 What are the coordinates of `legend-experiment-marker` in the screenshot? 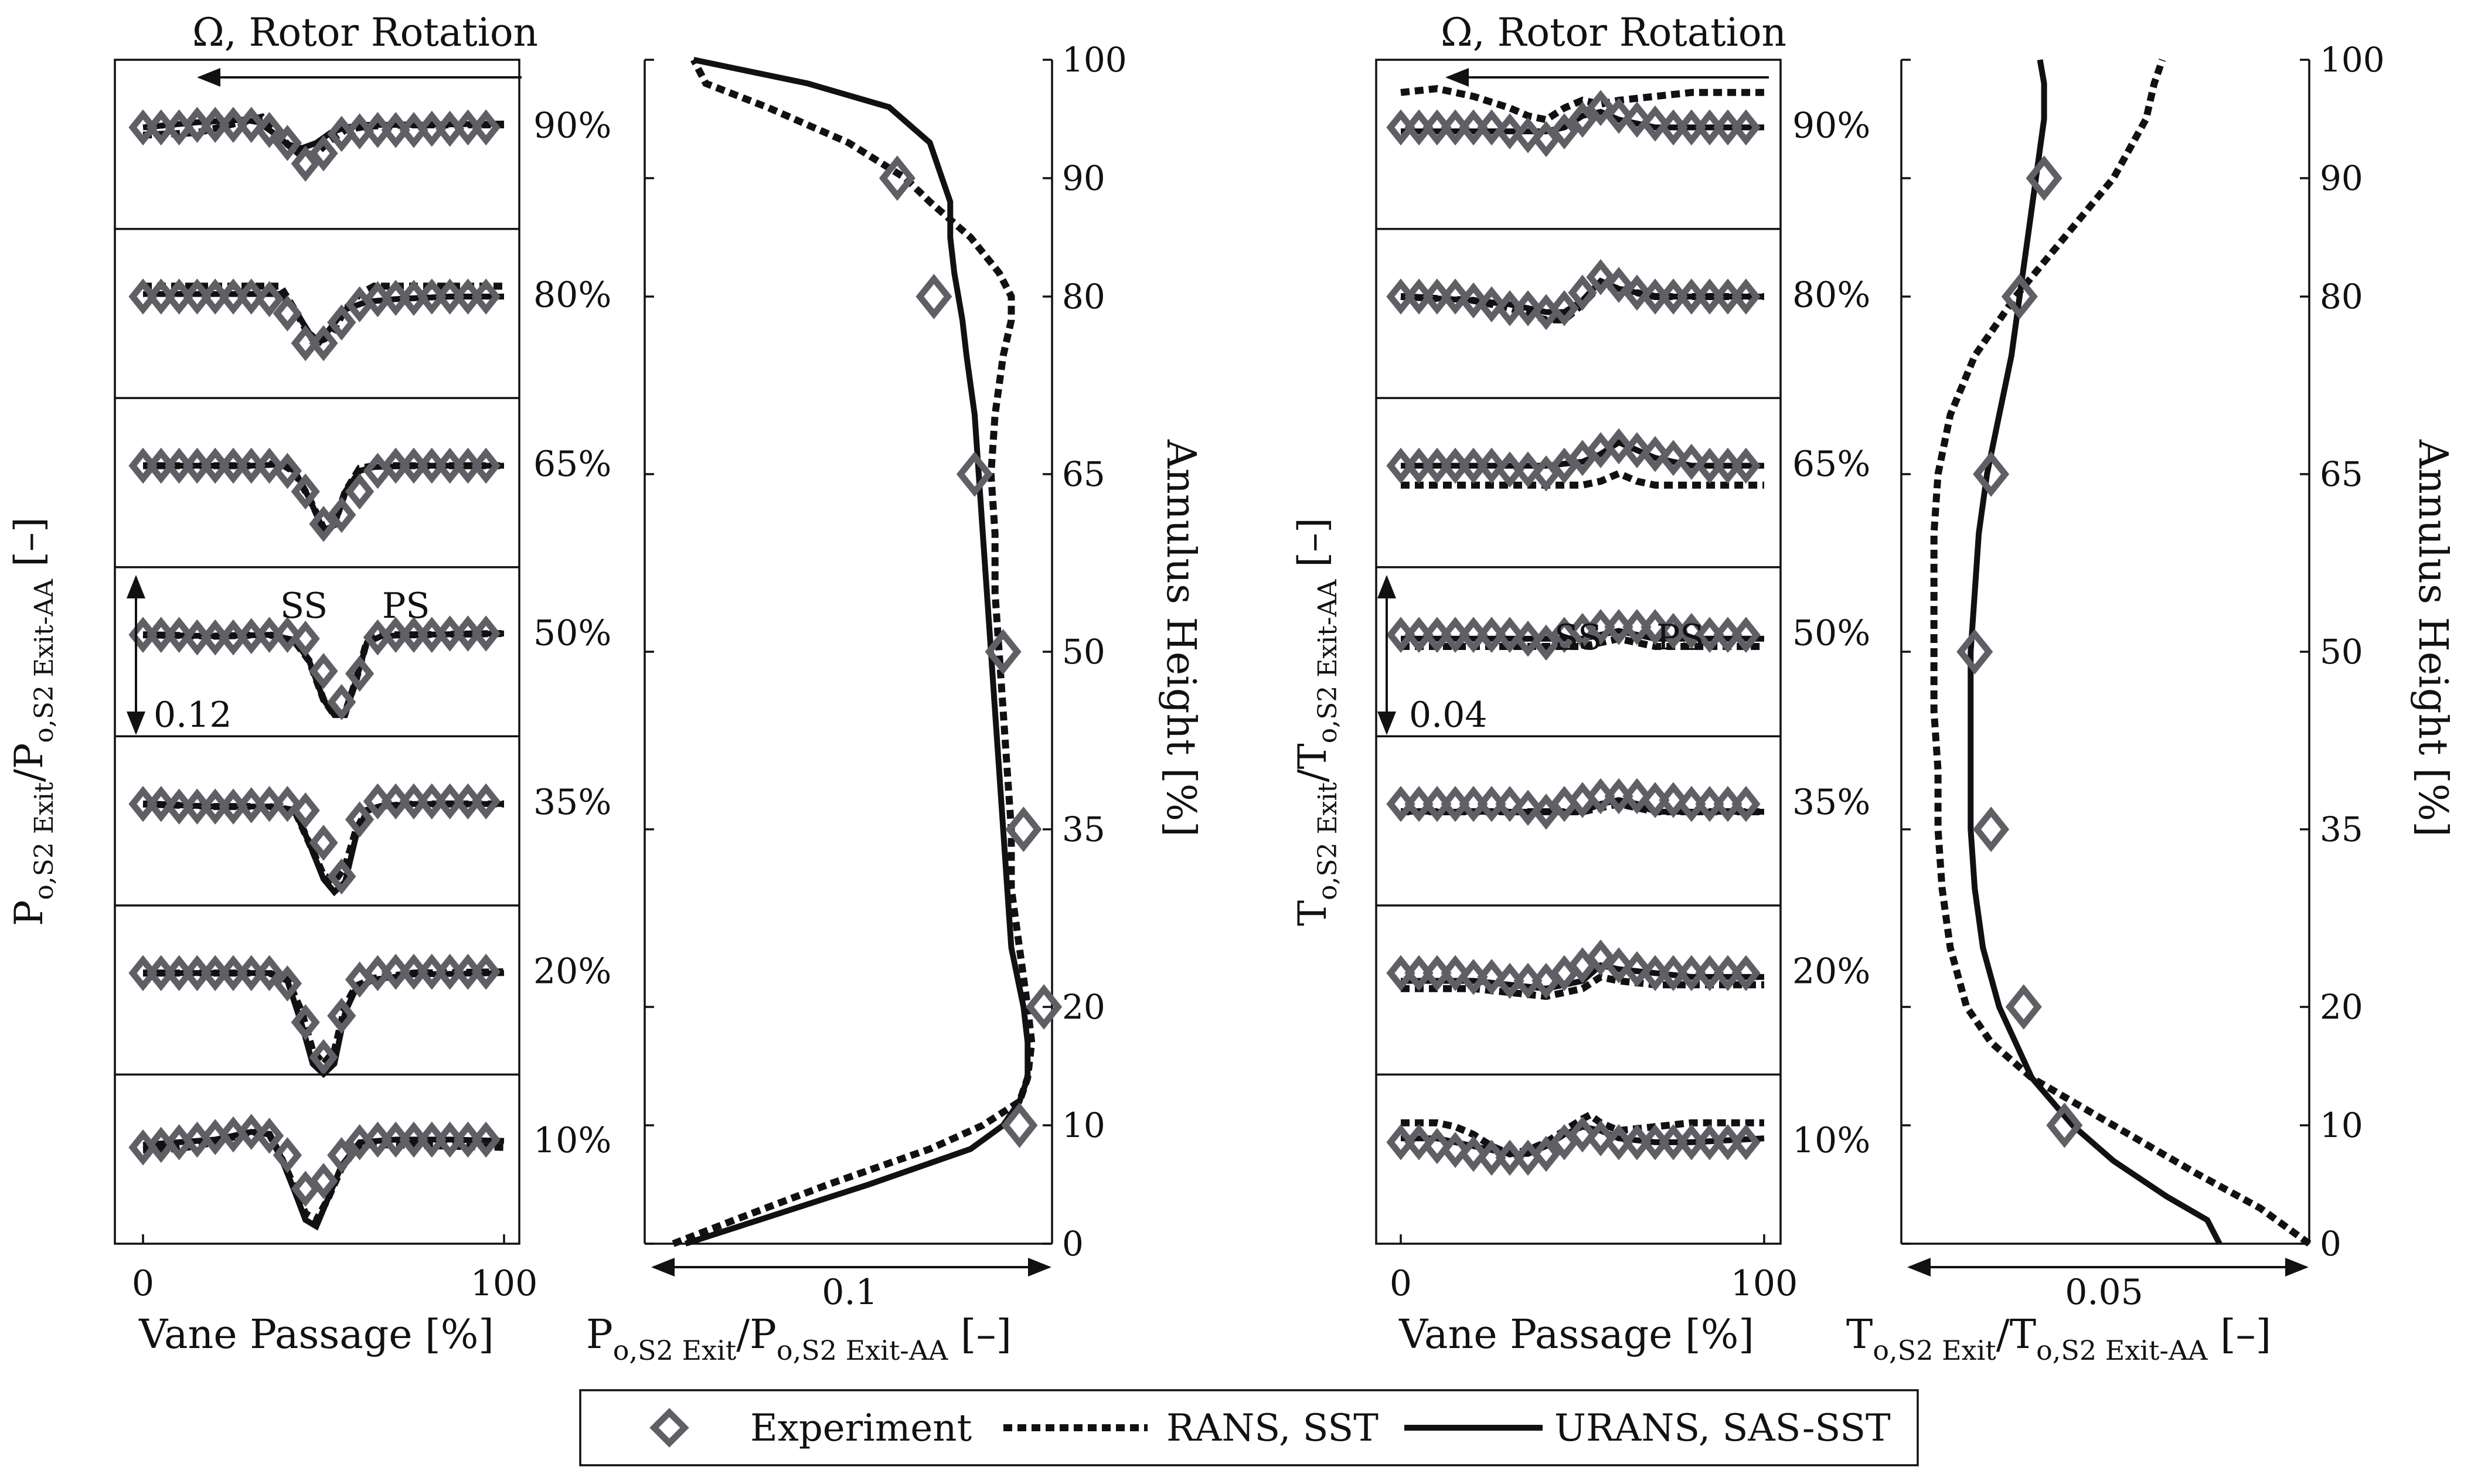 It's located at (669, 1428).